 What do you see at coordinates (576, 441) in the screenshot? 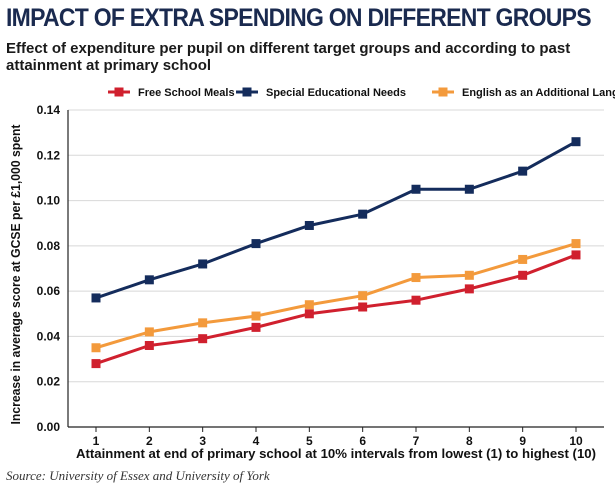
I see `x-tick-label: 10` at bounding box center [576, 441].